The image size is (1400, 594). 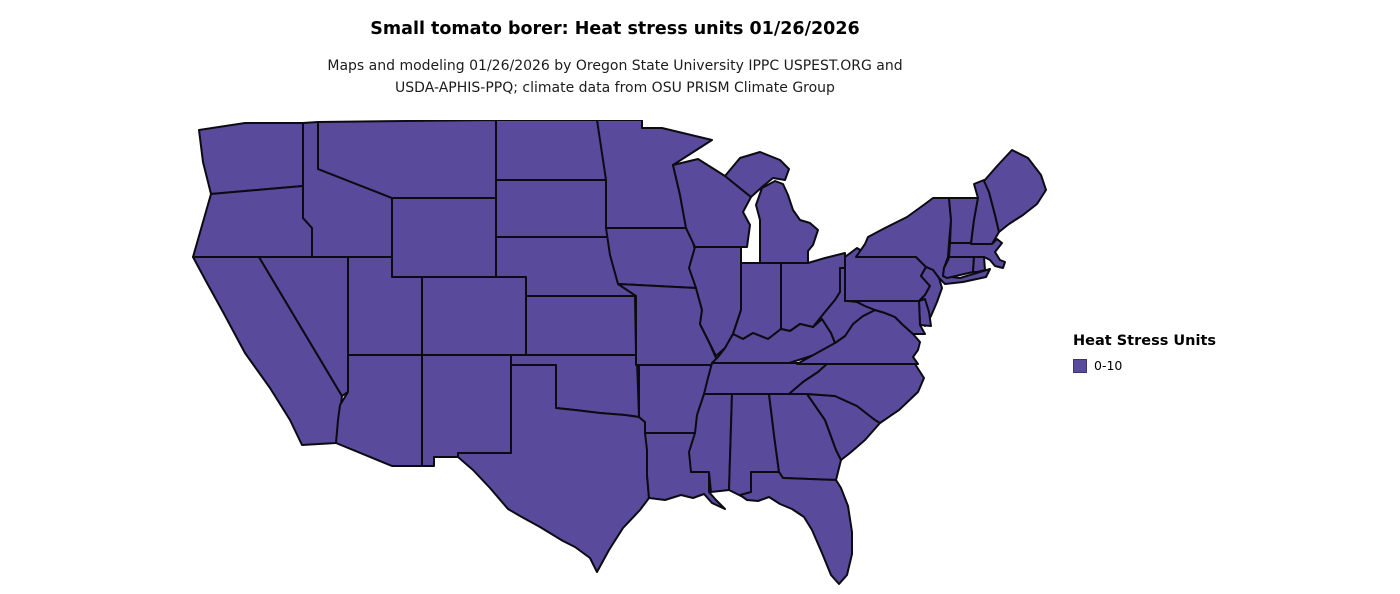 What do you see at coordinates (1108, 365) in the screenshot?
I see `legend-item-label: 0-10` at bounding box center [1108, 365].